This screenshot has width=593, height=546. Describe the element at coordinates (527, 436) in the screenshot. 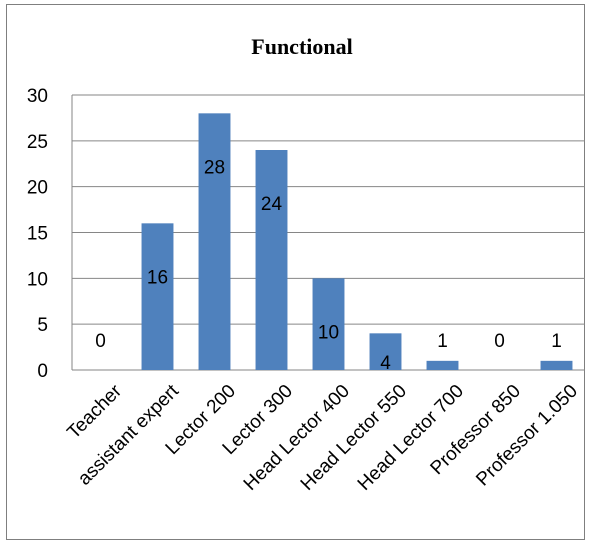

I see `x-tick-label: Professor 1.050` at that location.